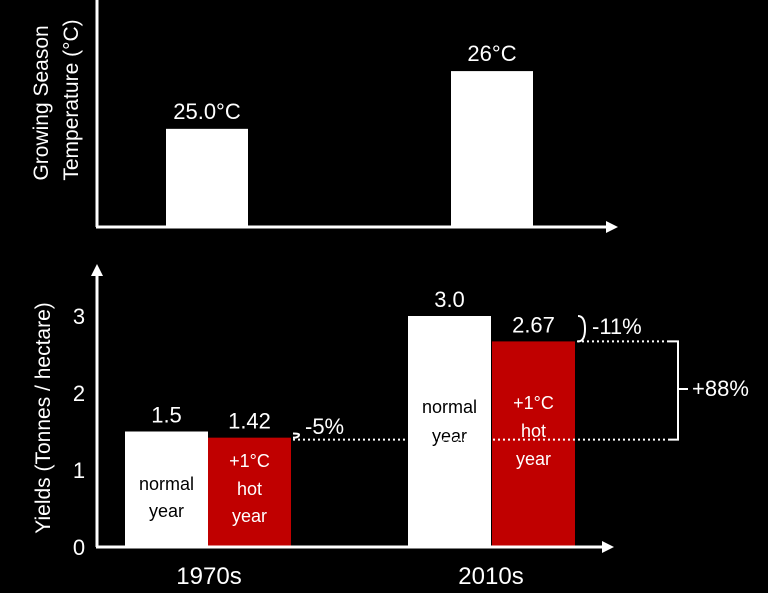 Image resolution: width=768 pixels, height=593 pixels. Describe the element at coordinates (617, 326) in the screenshot. I see `change-label-2010s: -11%` at that location.